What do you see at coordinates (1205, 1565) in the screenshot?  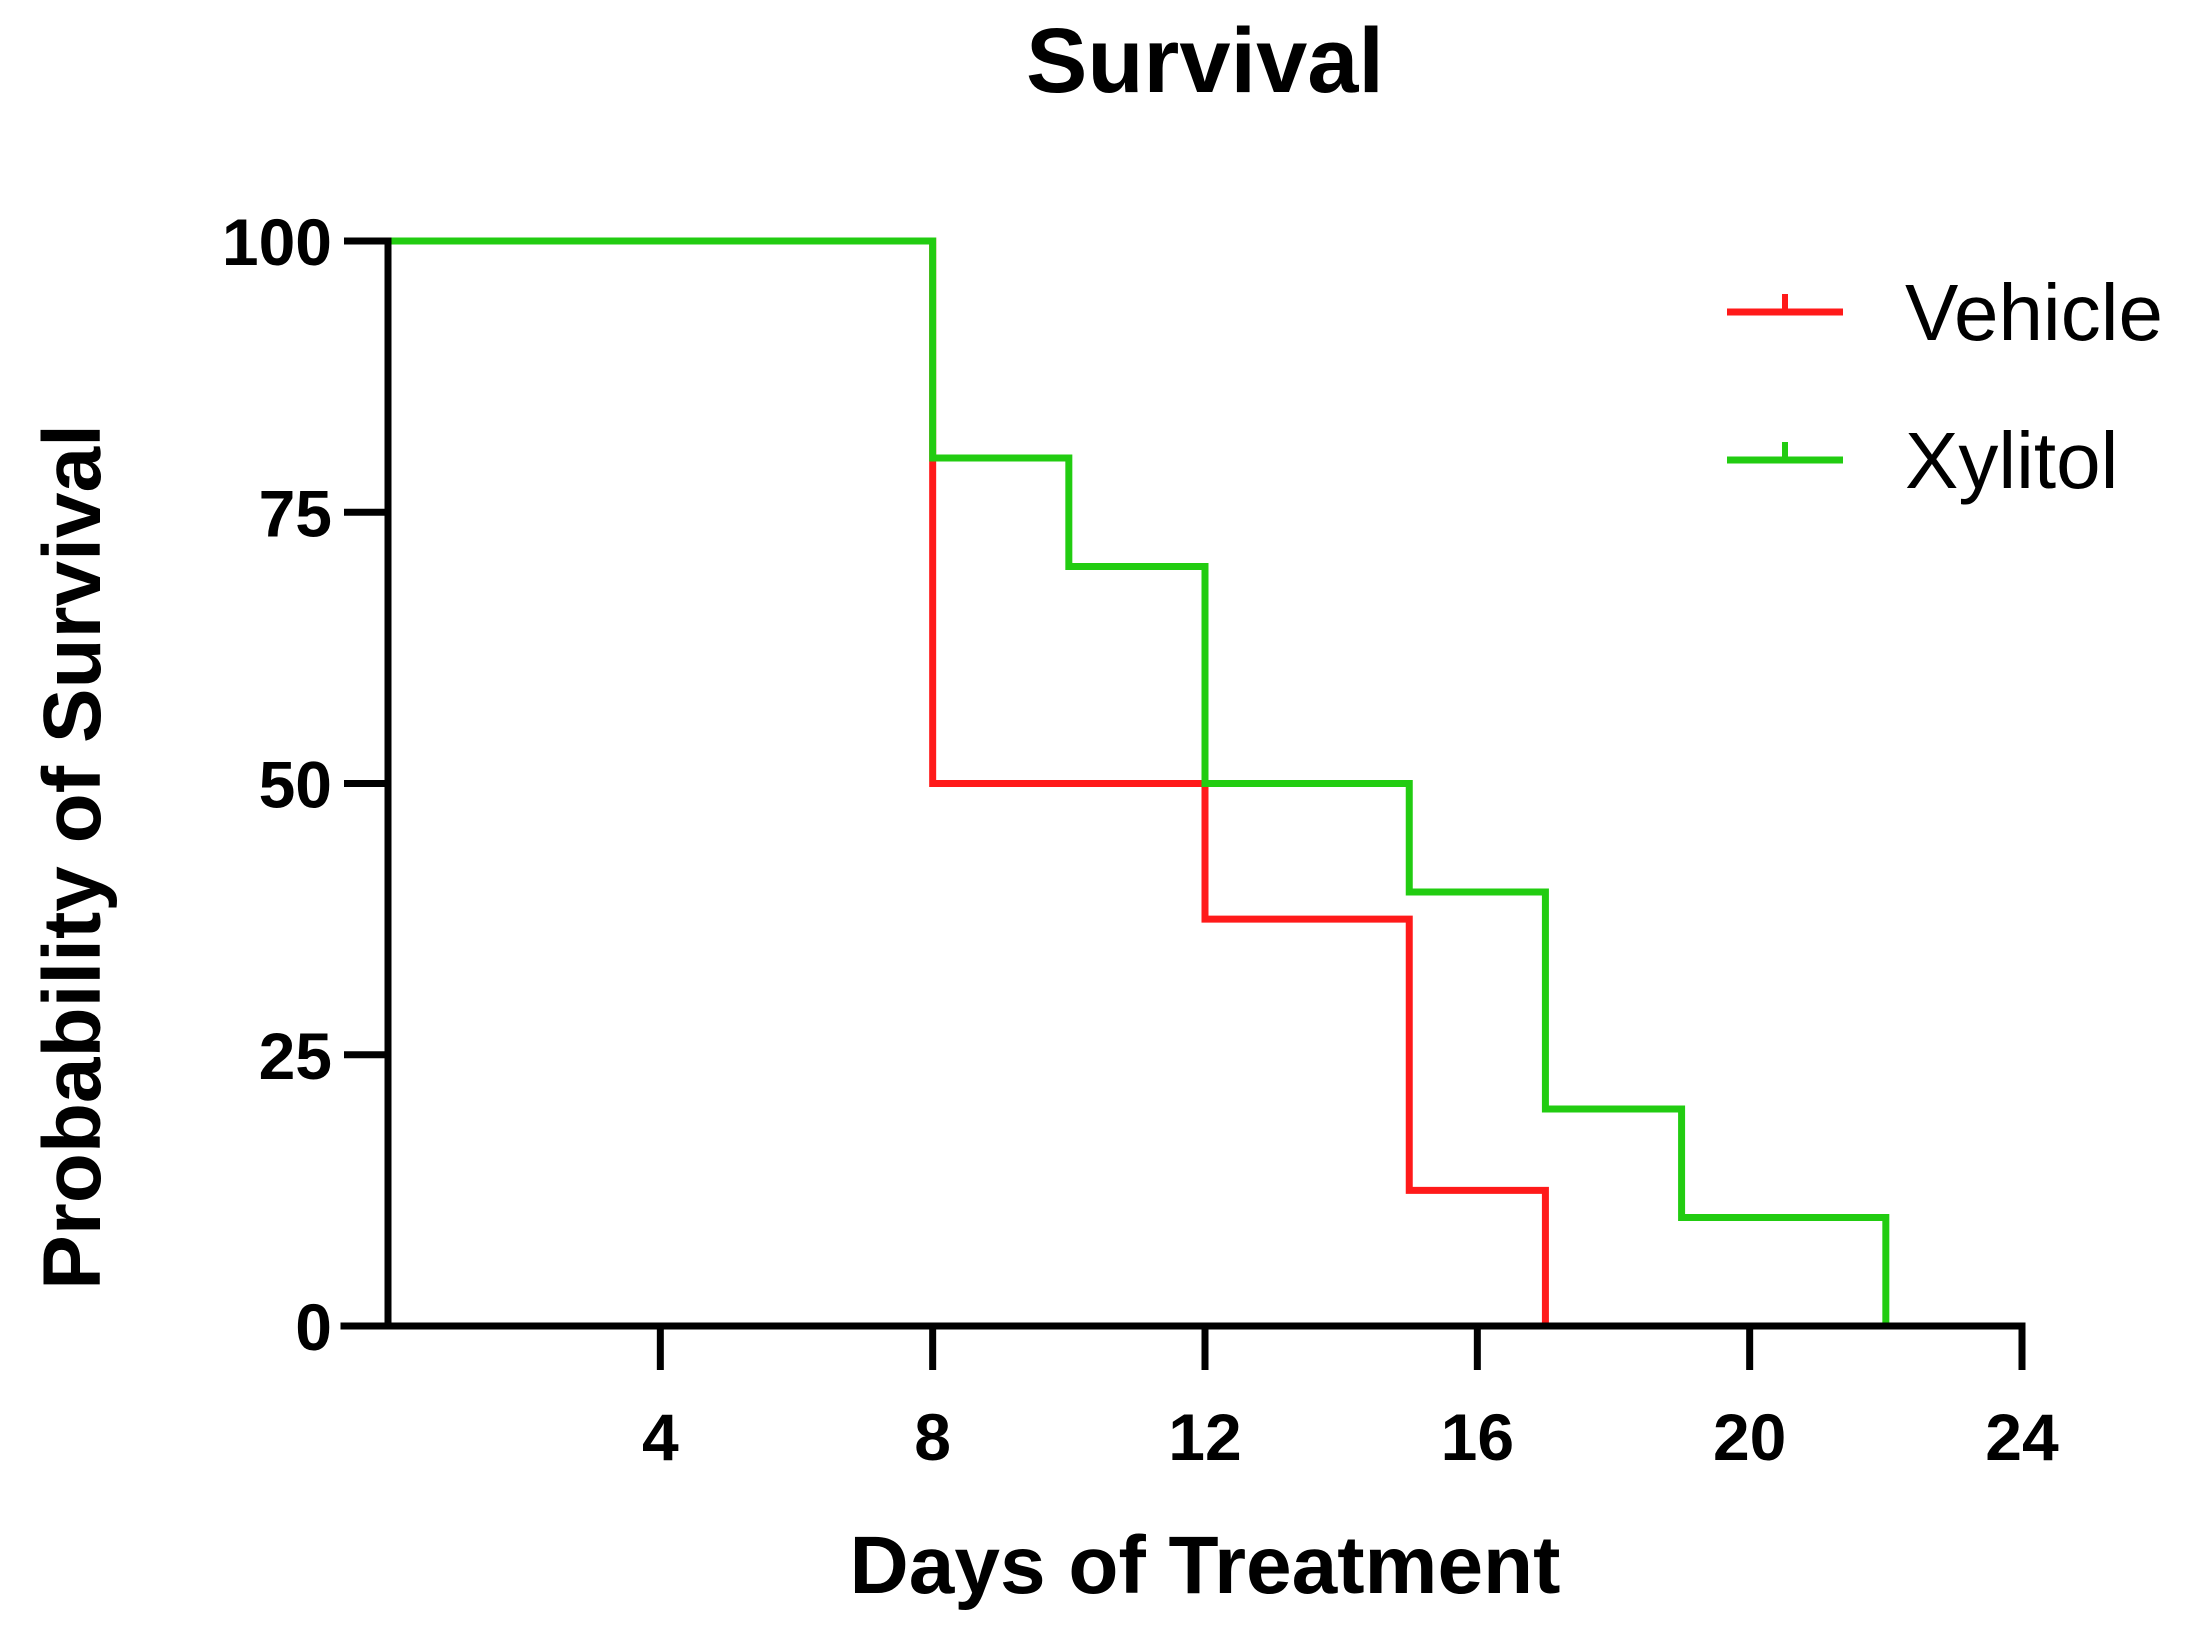 I see `x-axis-label: Days of Treatment` at bounding box center [1205, 1565].